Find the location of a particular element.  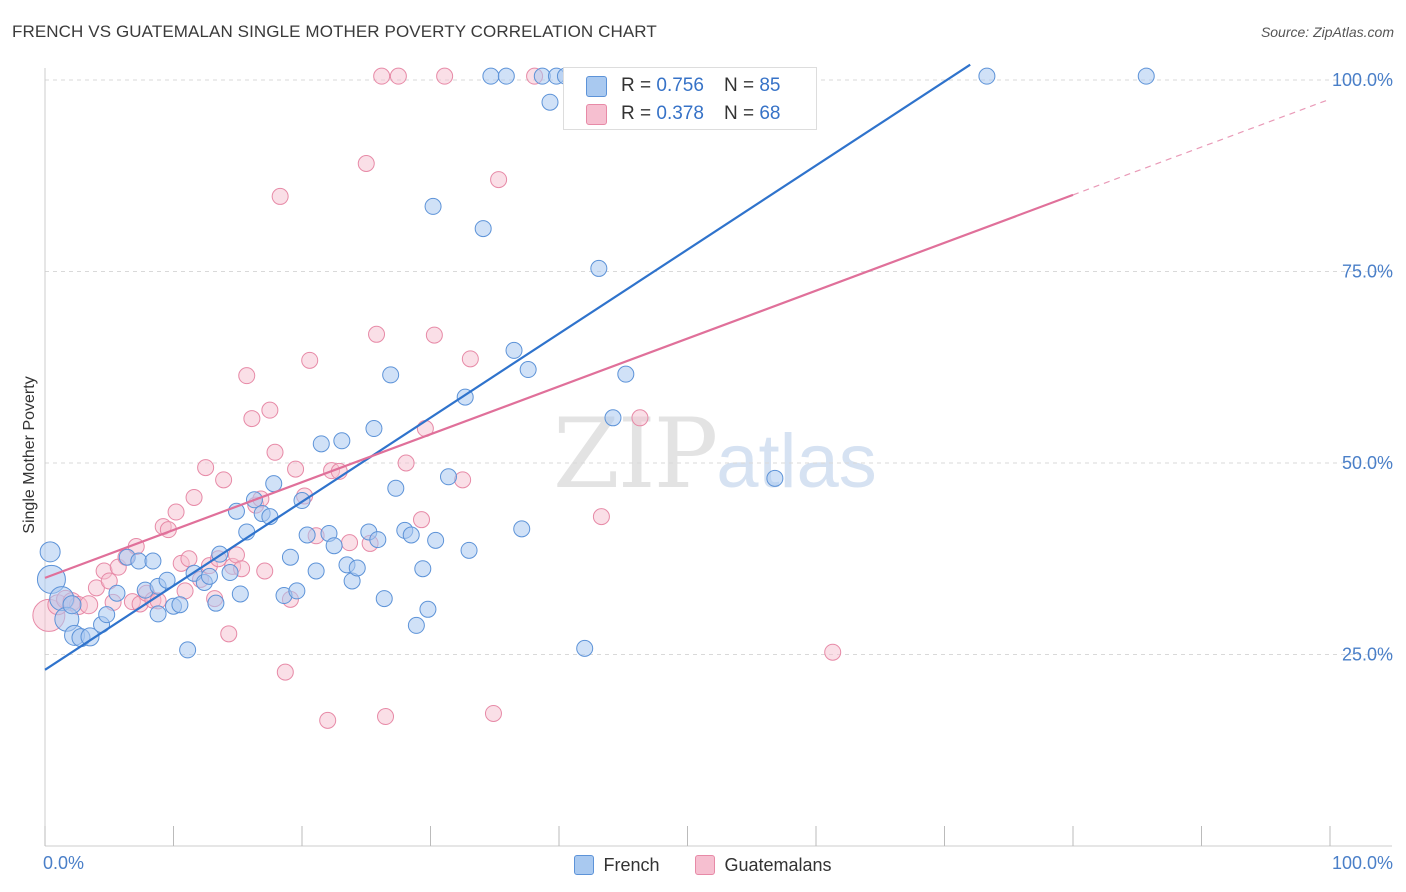

french-n-value: 85 is located at coordinates (770, 85).